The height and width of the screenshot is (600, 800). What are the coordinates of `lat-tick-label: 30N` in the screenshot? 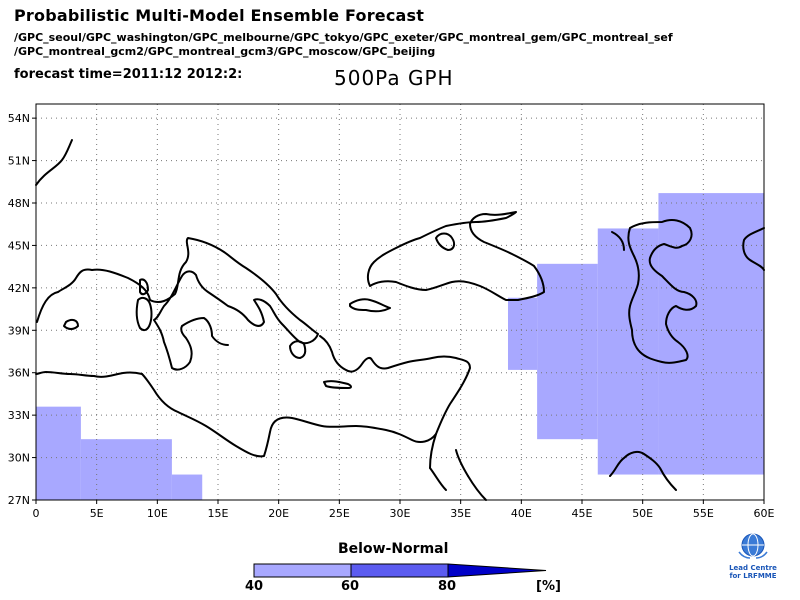 It's located at (19, 458).